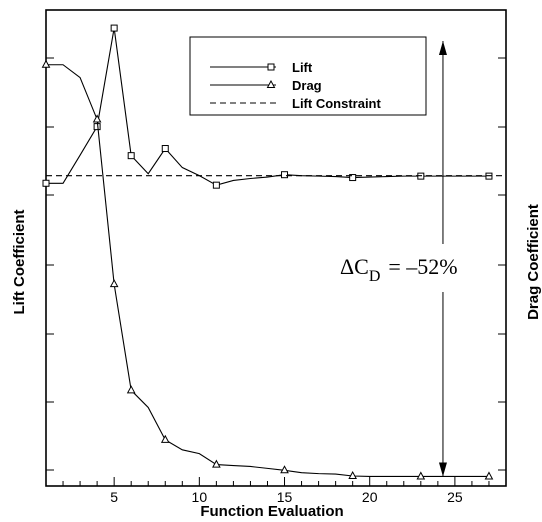  I want to click on x-tick-label: 25, so click(455, 497).